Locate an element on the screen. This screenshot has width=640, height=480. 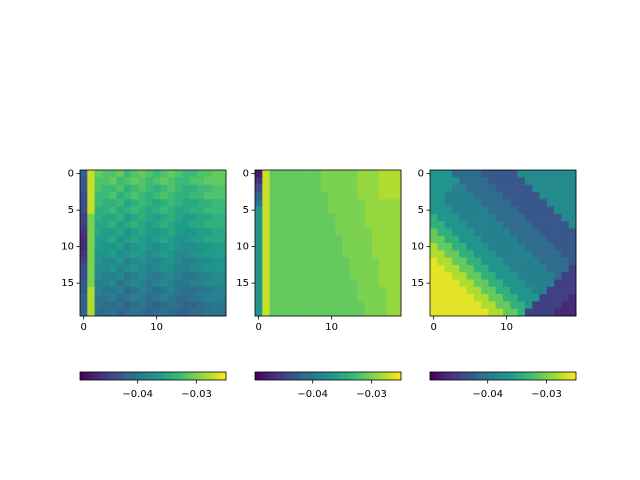
y-tick-label: 10 is located at coordinates (417, 247).